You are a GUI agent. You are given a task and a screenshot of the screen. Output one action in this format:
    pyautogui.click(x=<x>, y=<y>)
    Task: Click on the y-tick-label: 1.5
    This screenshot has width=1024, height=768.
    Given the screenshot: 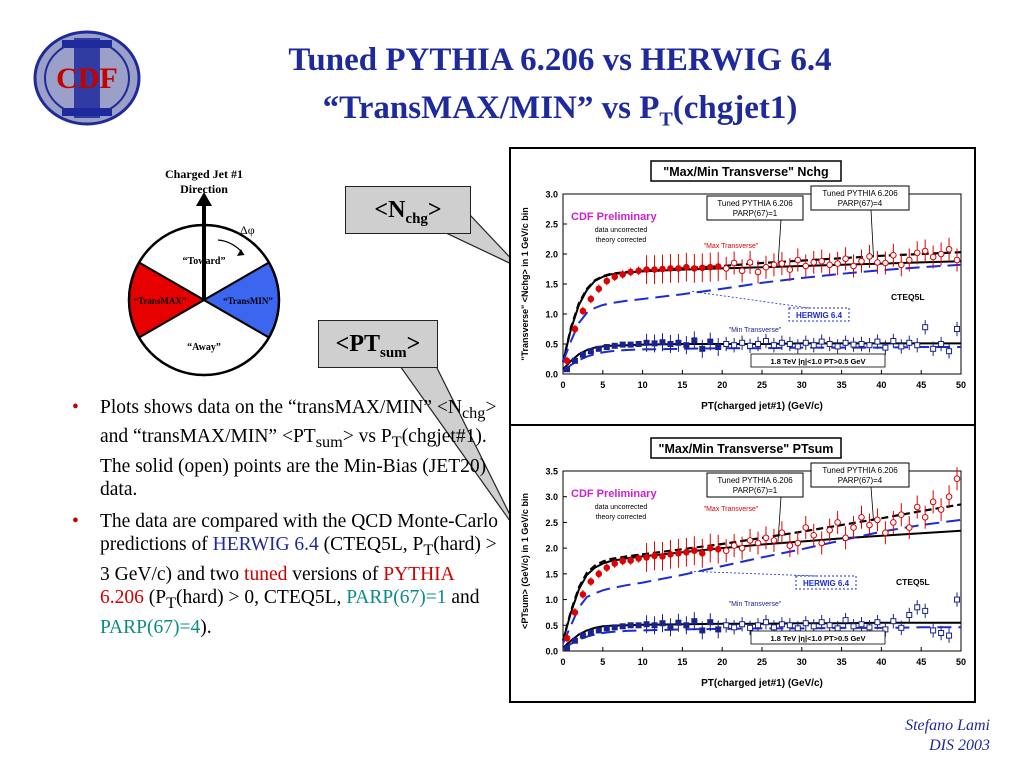 What is the action you would take?
    pyautogui.click(x=551, y=574)
    